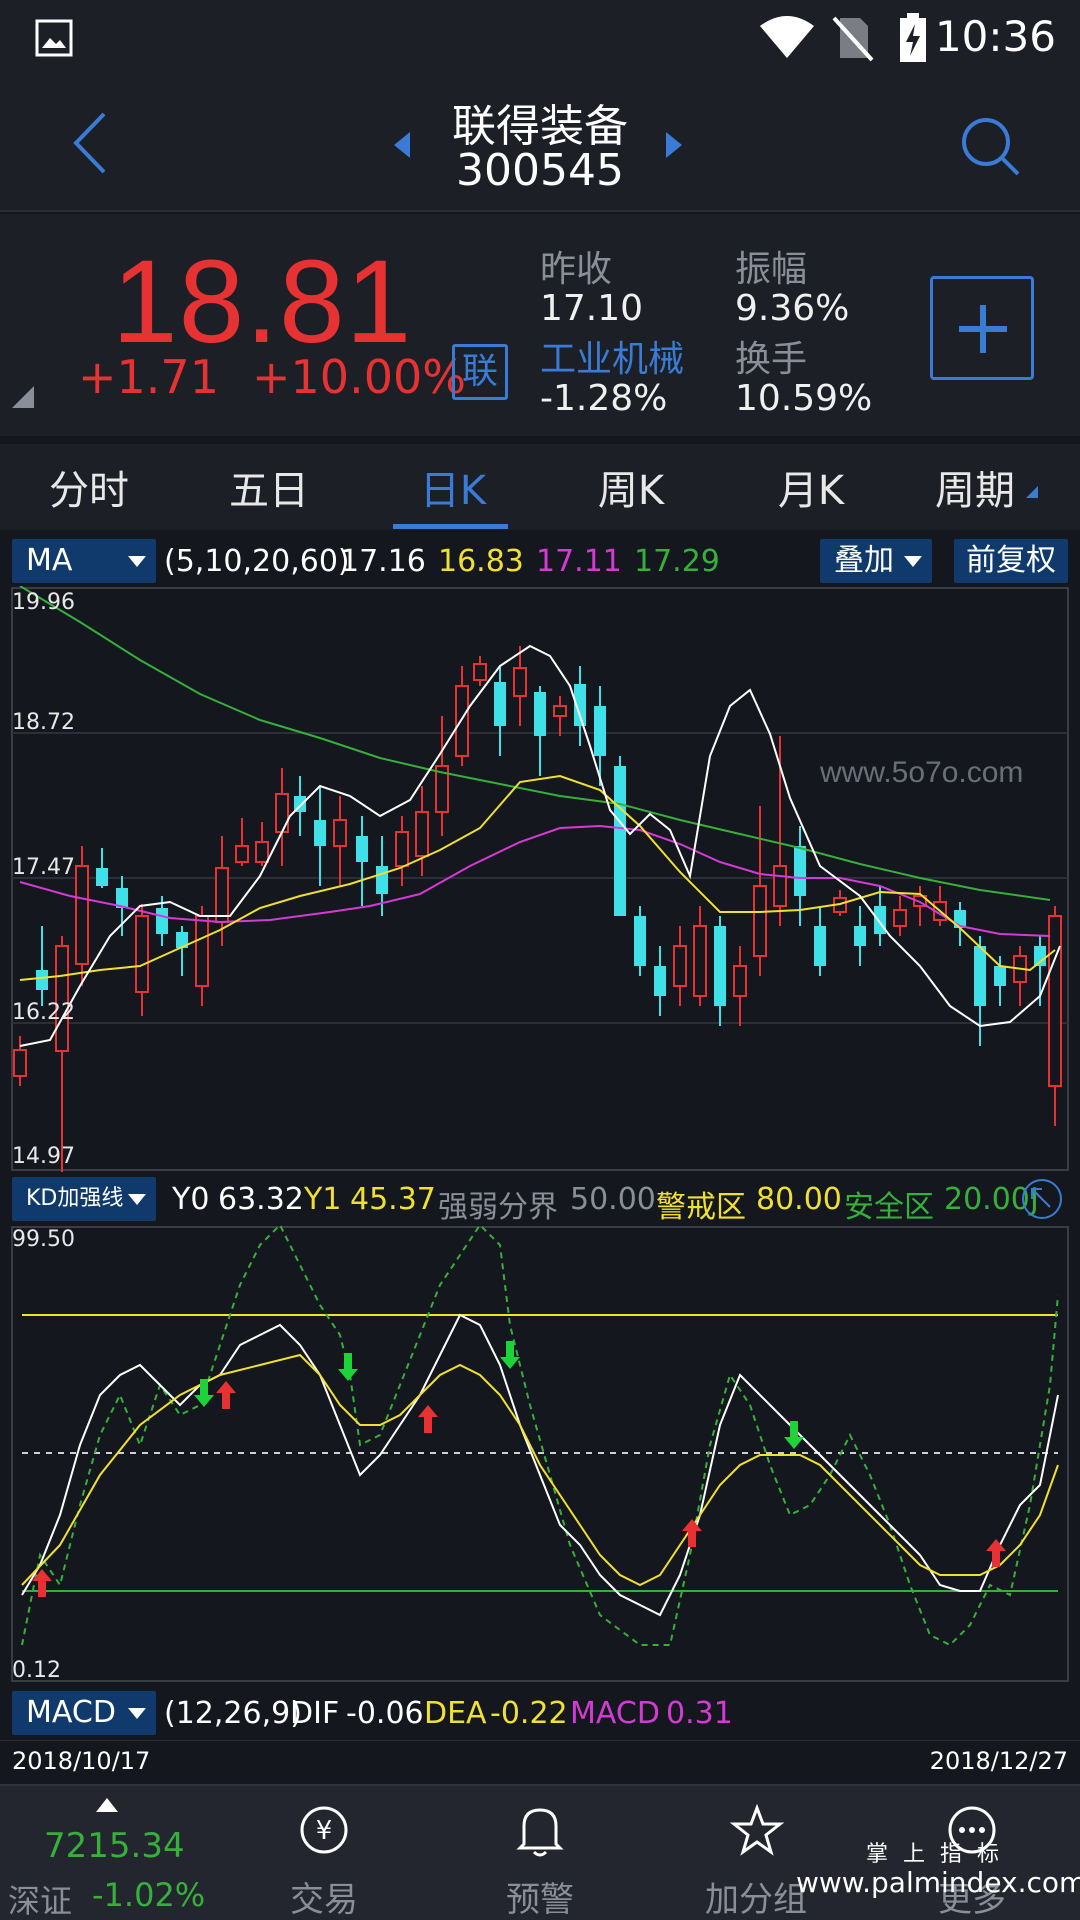  What do you see at coordinates (934, 1854) in the screenshot?
I see `brand-mark: 掌 上 指 标` at bounding box center [934, 1854].